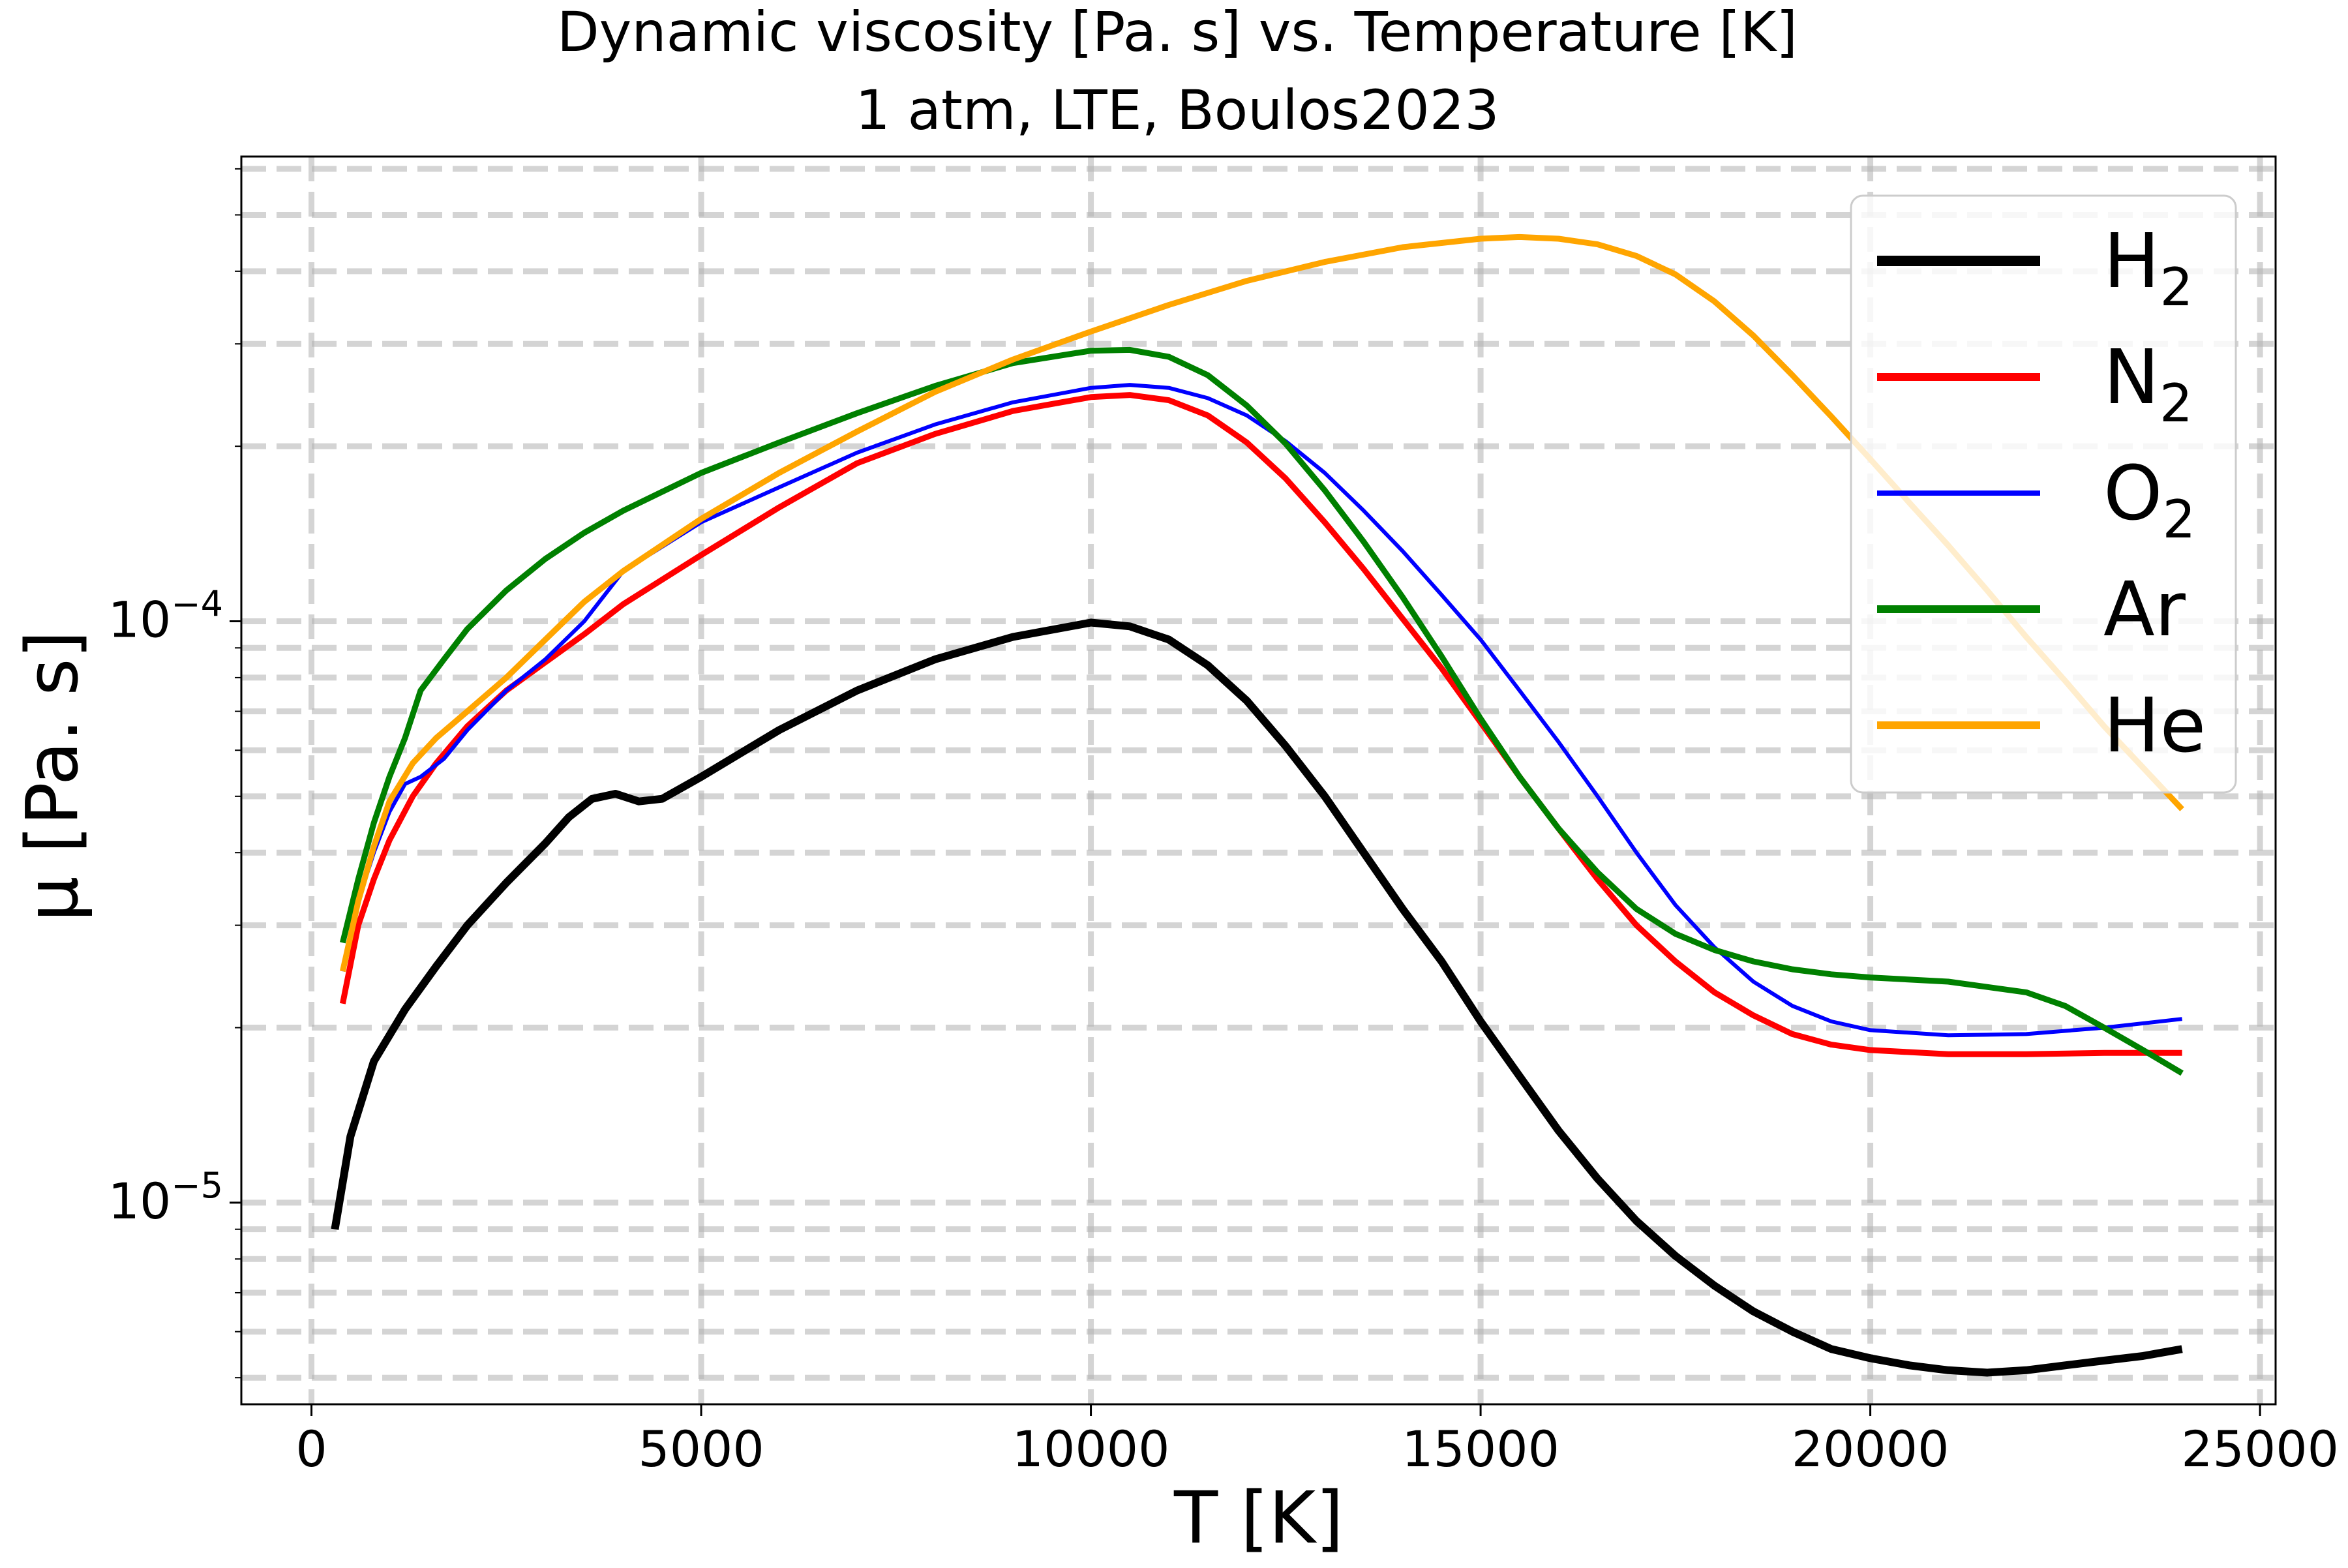 Image resolution: width=2348 pixels, height=1568 pixels. I want to click on y-axis-ticks: 10−510−4, so click(174, 773).